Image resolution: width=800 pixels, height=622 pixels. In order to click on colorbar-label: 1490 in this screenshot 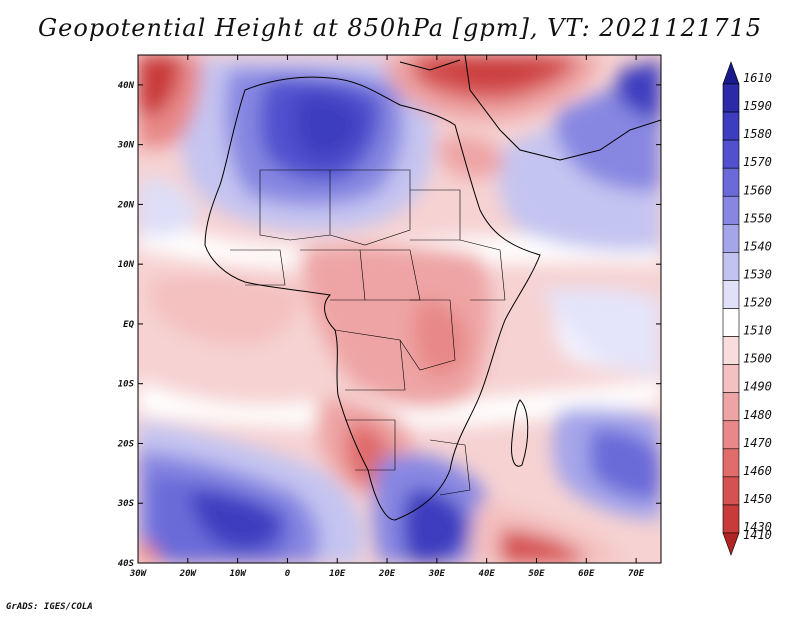, I will do `click(757, 387)`.